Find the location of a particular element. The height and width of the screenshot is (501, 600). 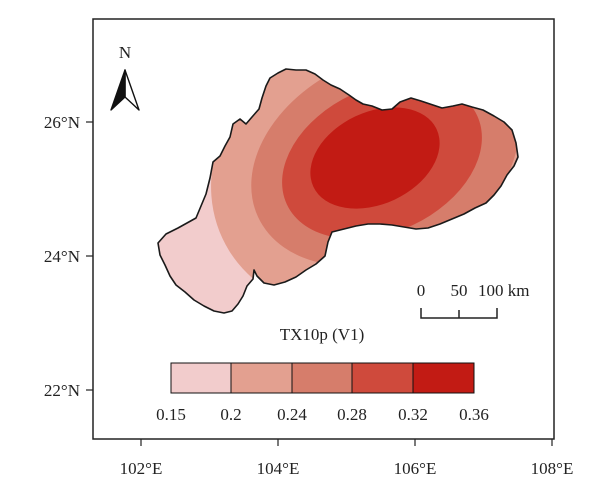

y-tick-label-22n: 22°N is located at coordinates (62, 390).